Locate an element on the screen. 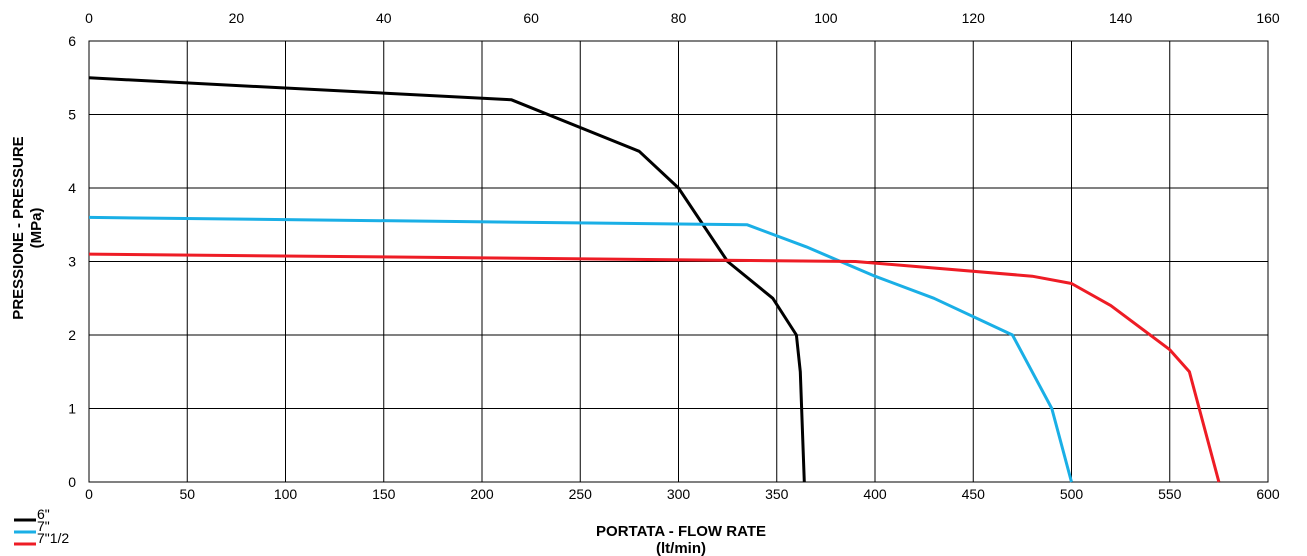  x-tick-label: 400 is located at coordinates (875, 494).